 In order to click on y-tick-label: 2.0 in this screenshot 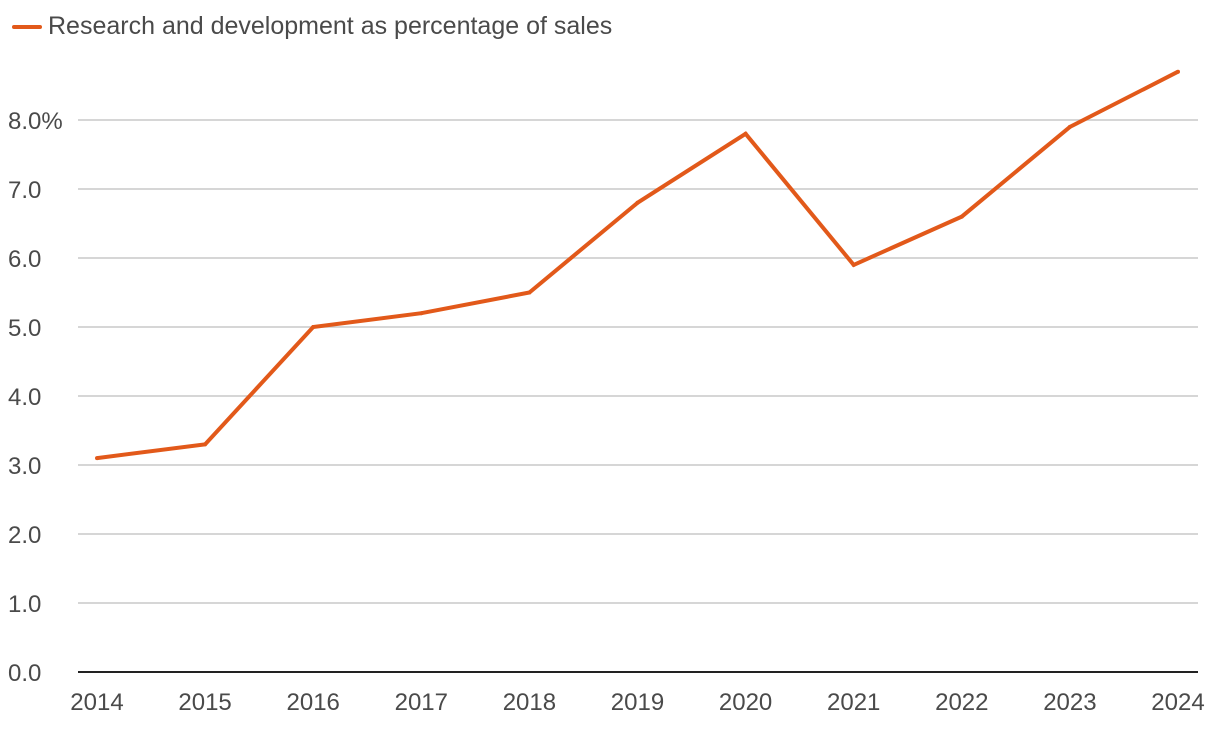, I will do `click(24, 535)`.